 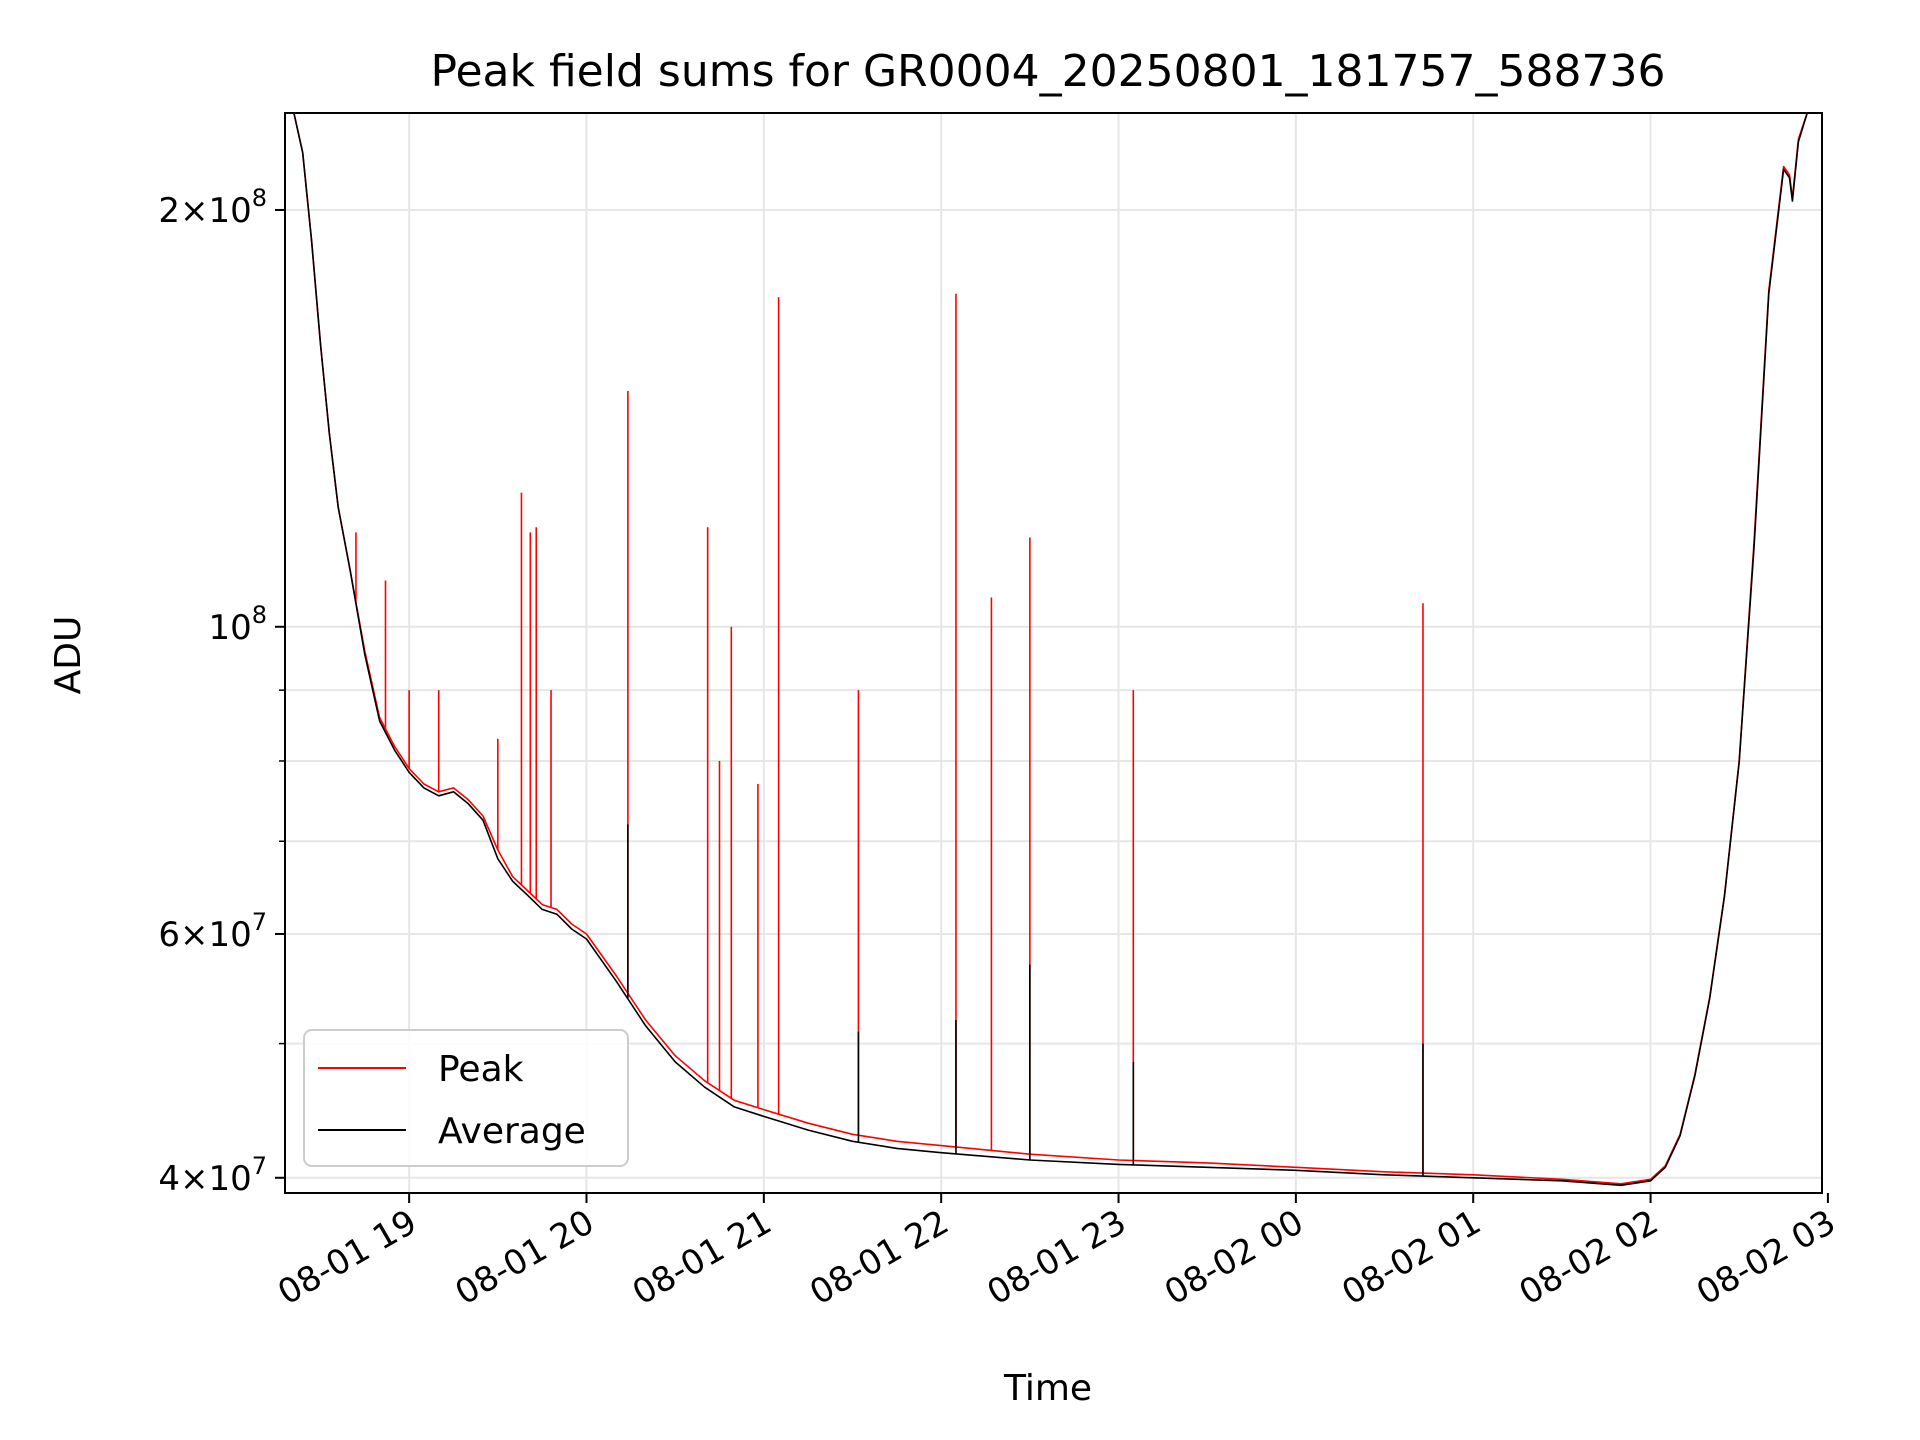 I want to click on x-tick-label: 08-01 22, so click(x=879, y=1257).